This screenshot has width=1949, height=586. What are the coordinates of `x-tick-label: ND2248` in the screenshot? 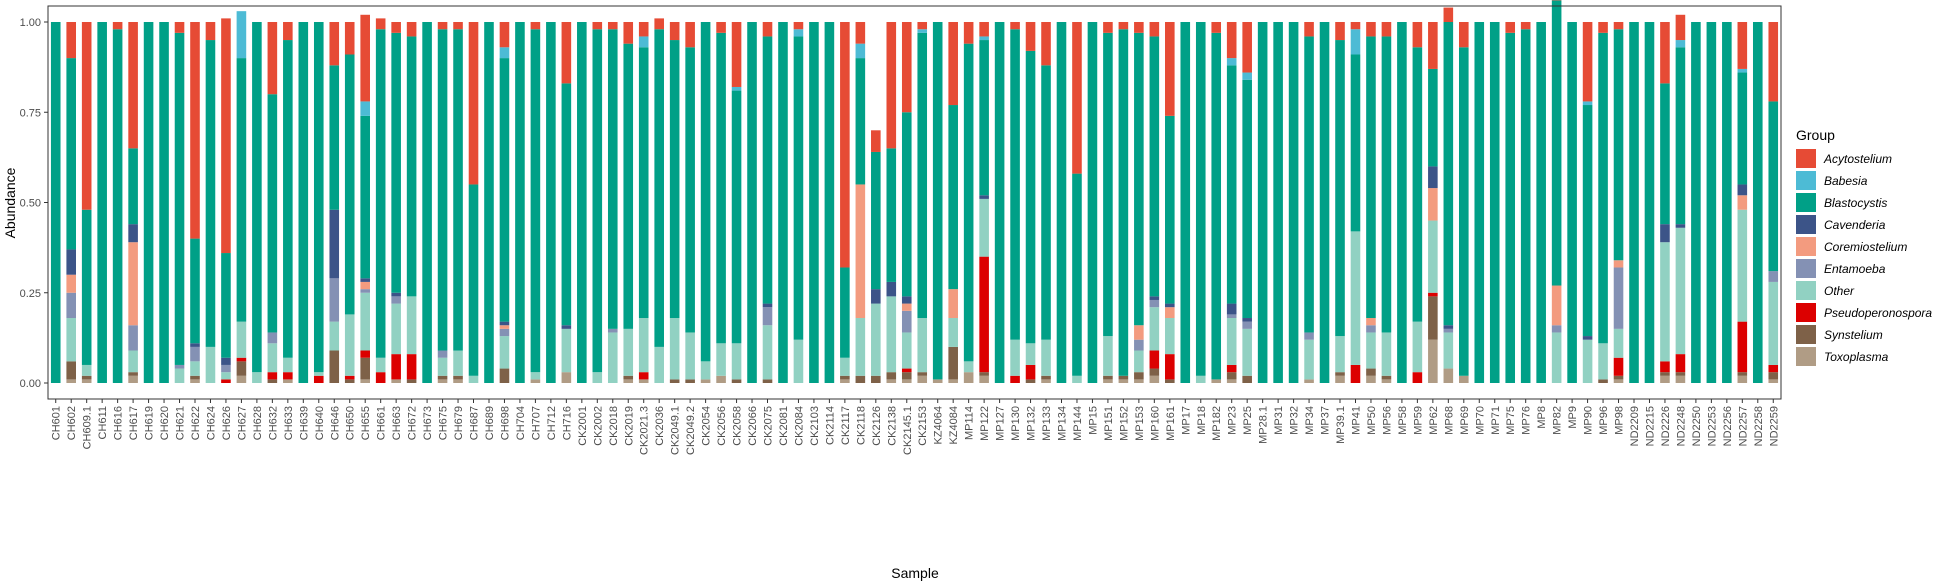 It's located at (1681, 426).